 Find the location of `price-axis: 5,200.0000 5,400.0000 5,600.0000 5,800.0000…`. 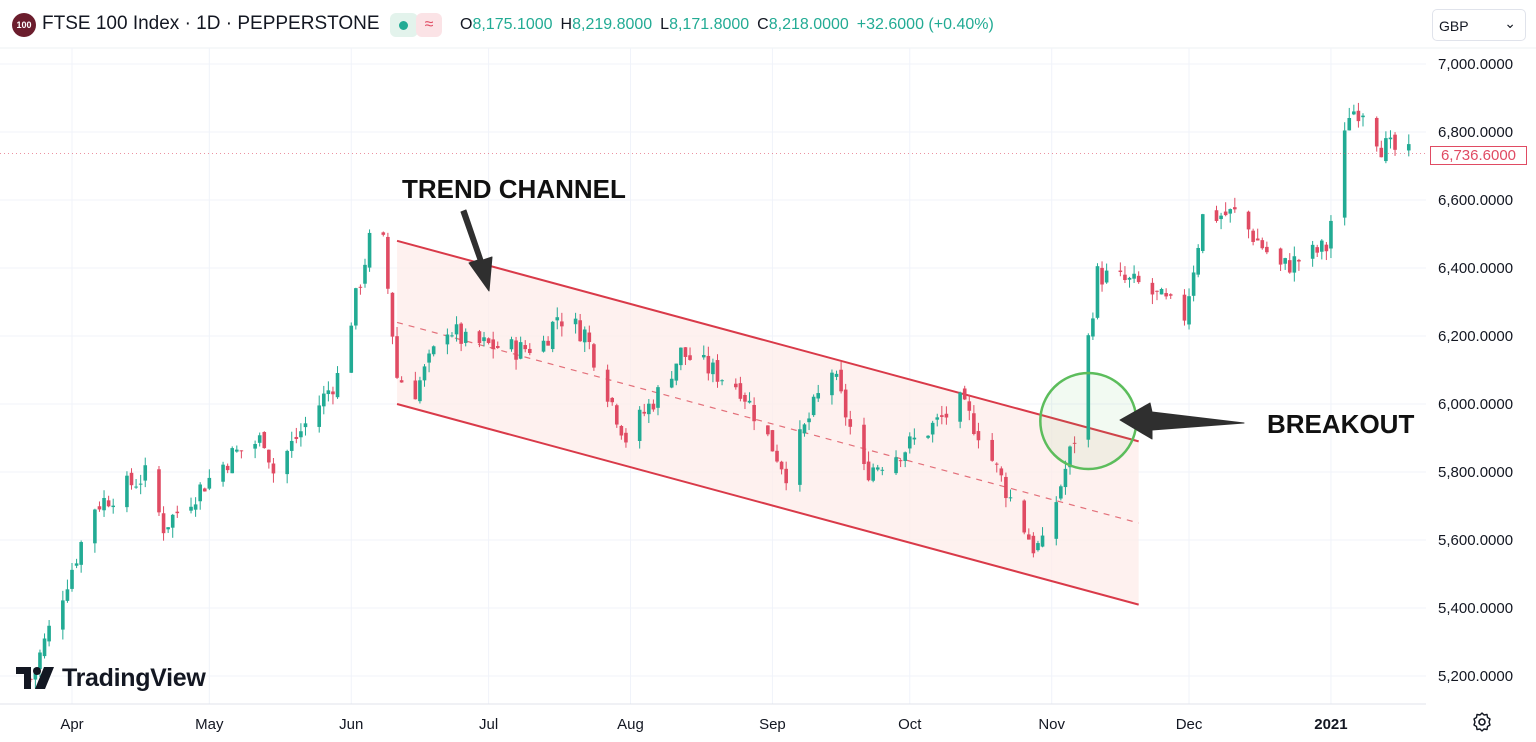

price-axis: 5,200.0000 5,400.0000 5,600.0000 5,800.0000… is located at coordinates (1475, 370).